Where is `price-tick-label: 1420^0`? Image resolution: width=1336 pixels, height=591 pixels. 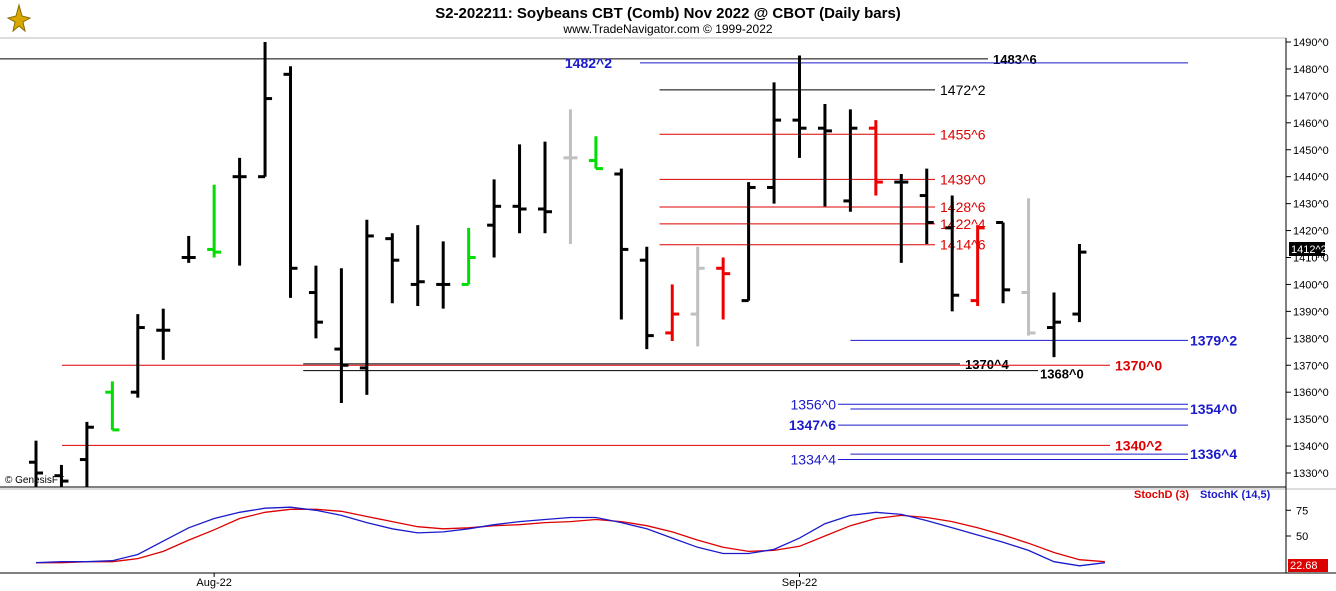 price-tick-label: 1420^0 is located at coordinates (1311, 232).